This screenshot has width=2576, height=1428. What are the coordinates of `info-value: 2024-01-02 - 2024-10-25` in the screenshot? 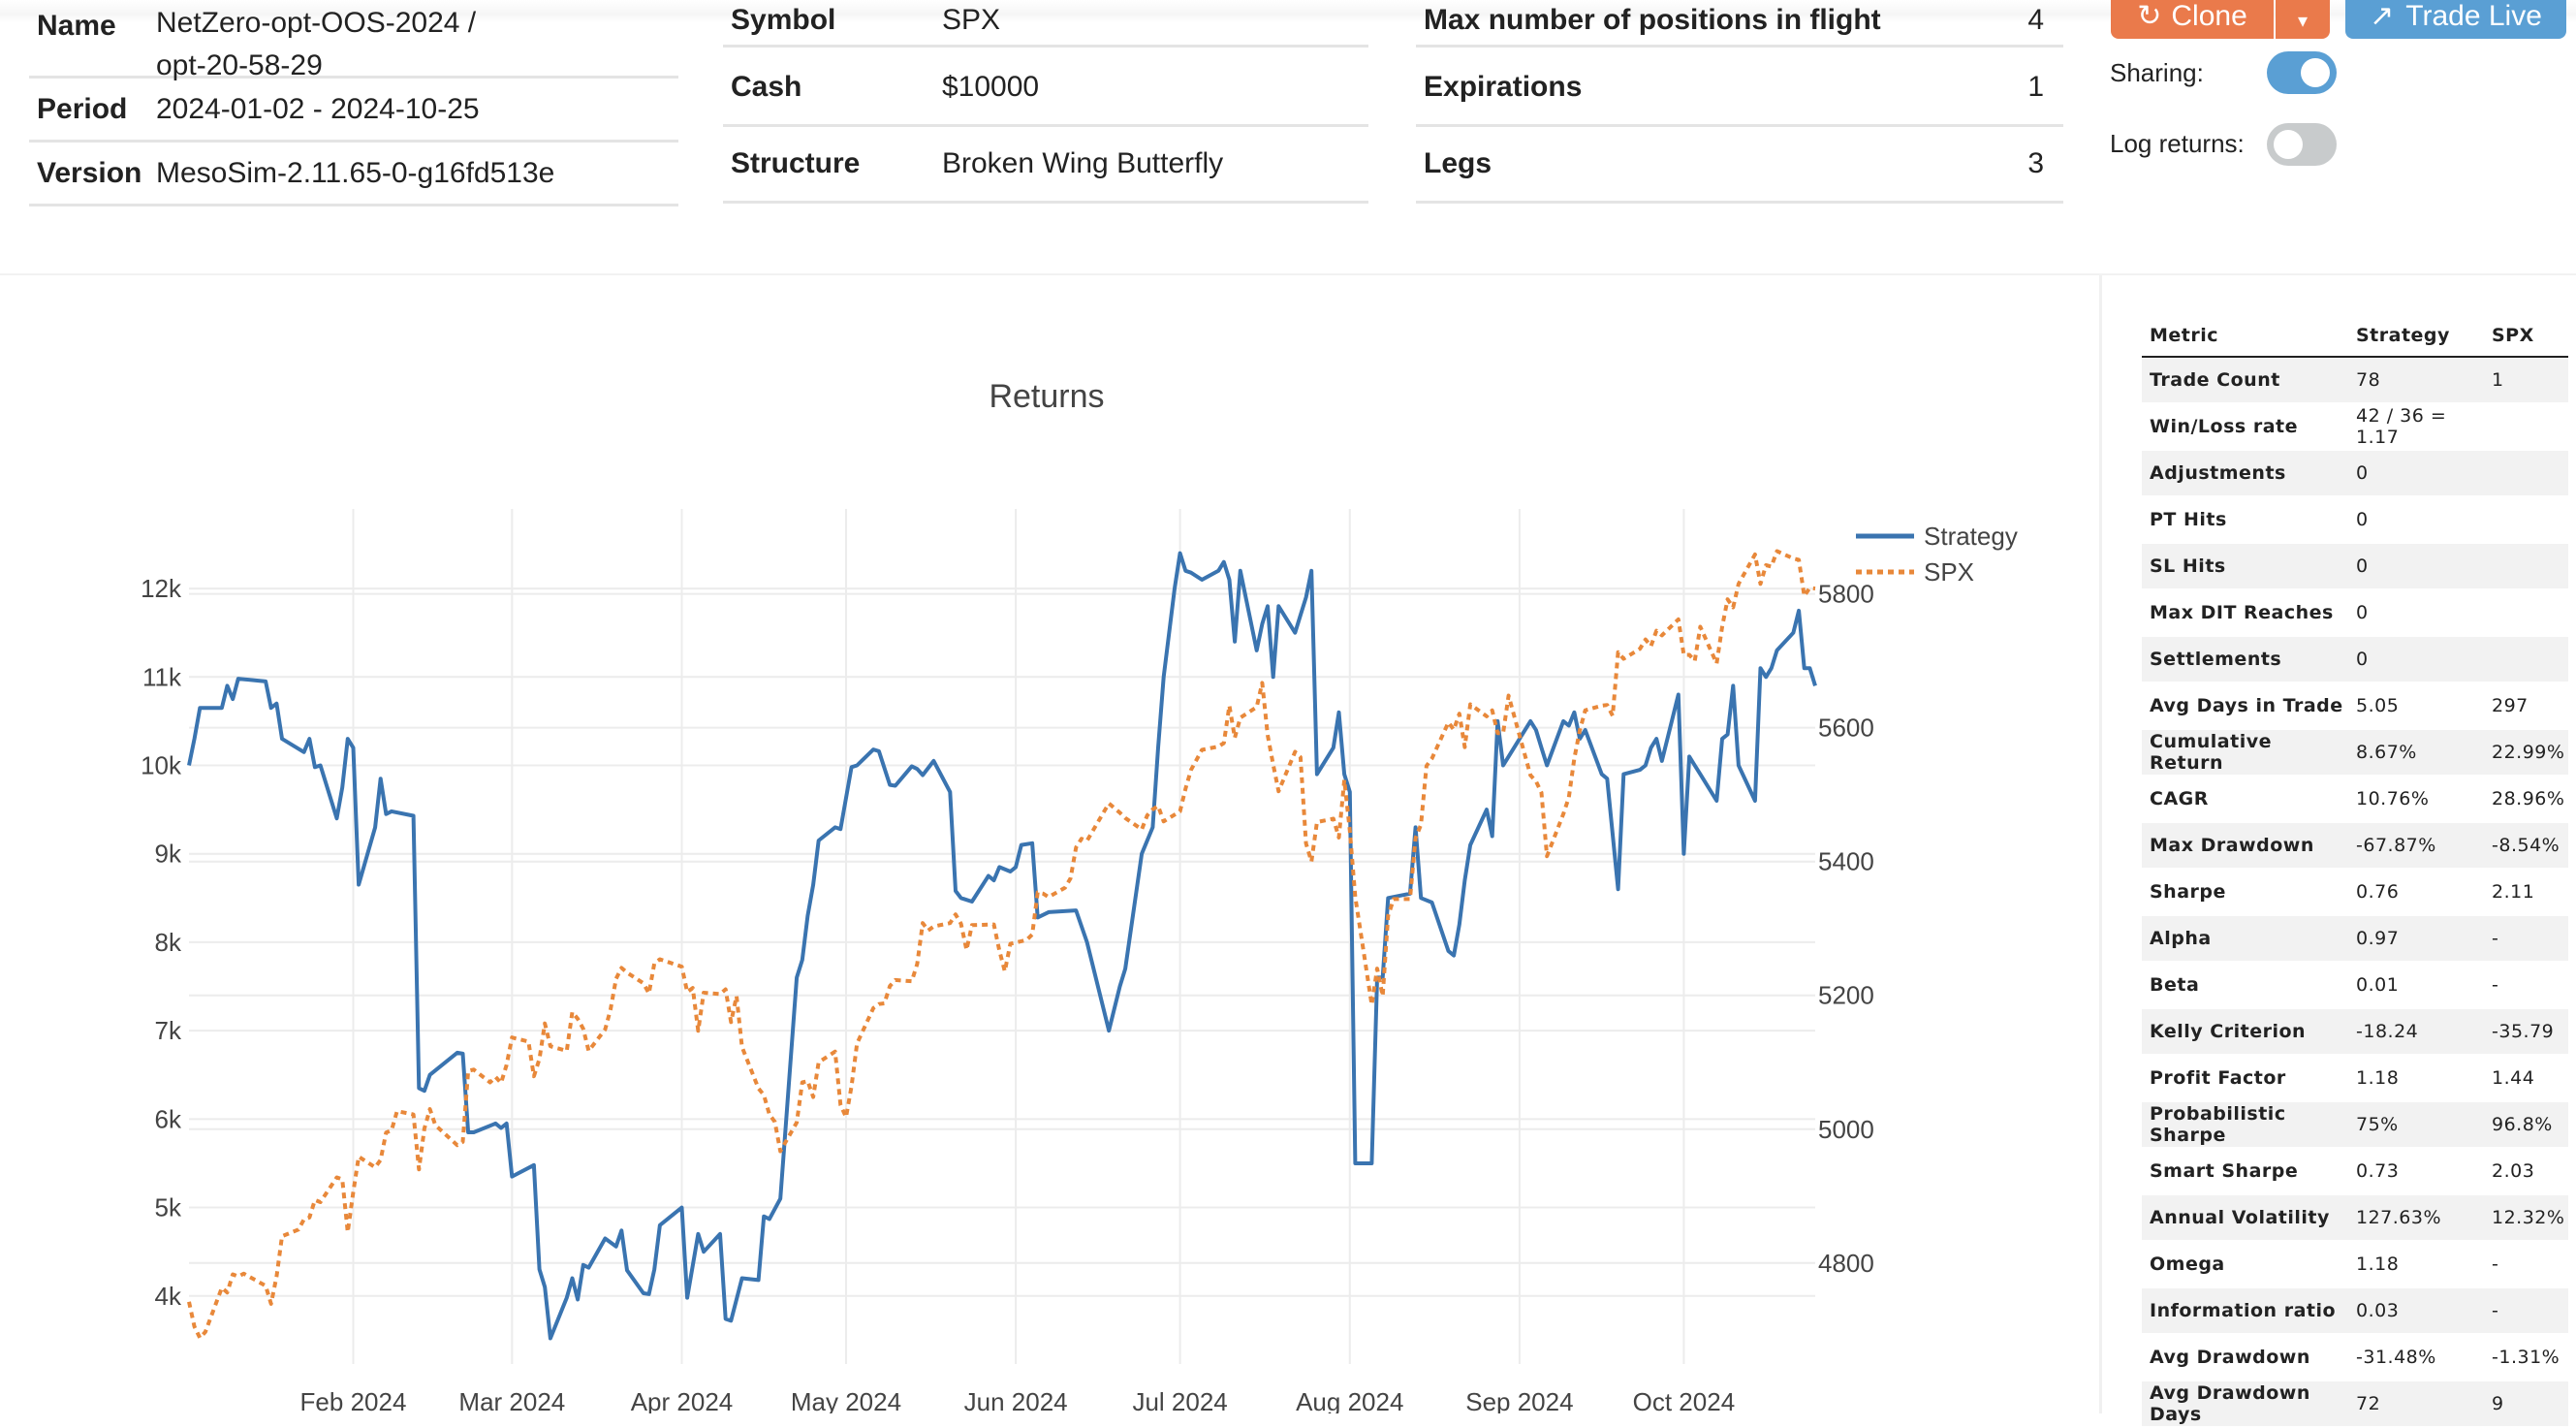 It's located at (318, 109).